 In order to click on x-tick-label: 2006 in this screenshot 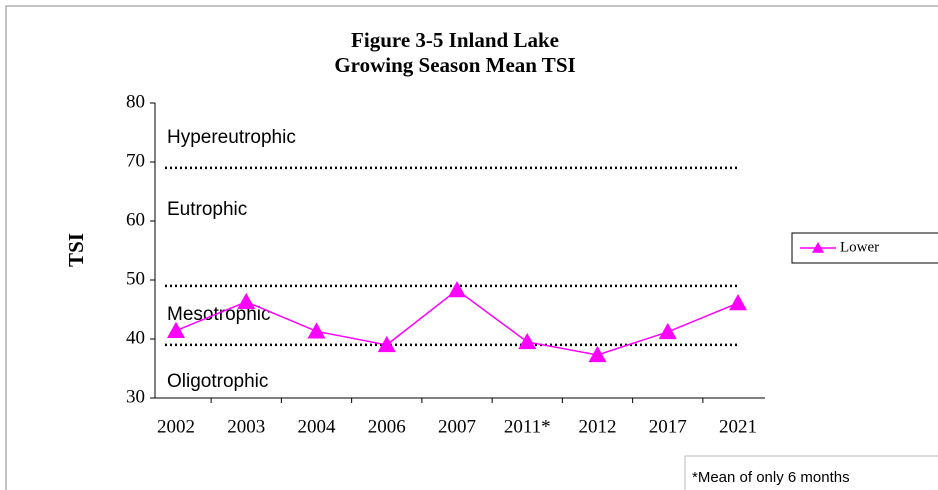, I will do `click(387, 426)`.